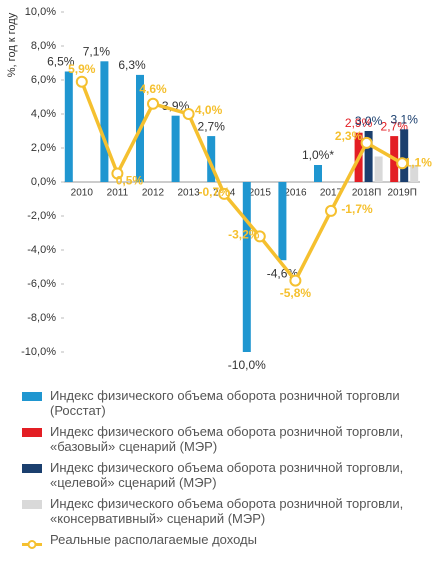 The width and height of the screenshot is (445, 567). Describe the element at coordinates (357, 209) in the screenshot. I see `line-label: -1,7%` at that location.